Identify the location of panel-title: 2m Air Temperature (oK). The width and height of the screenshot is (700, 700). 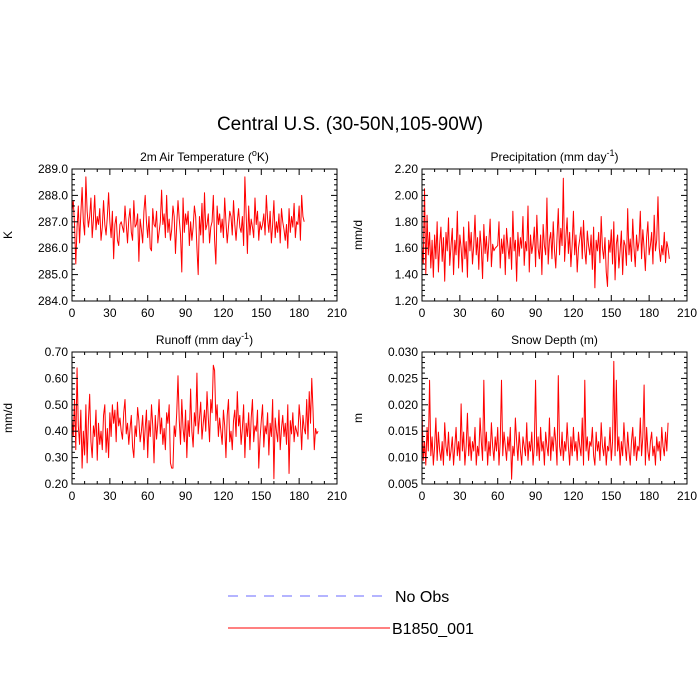
(204, 156).